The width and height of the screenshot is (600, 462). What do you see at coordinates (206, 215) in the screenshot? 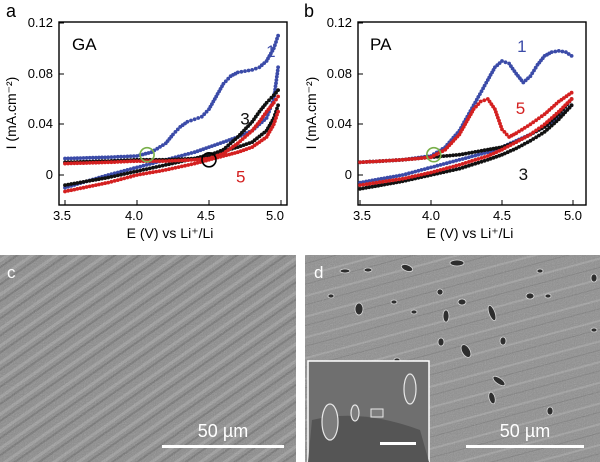
I see `x-tick-label: 4.5` at bounding box center [206, 215].